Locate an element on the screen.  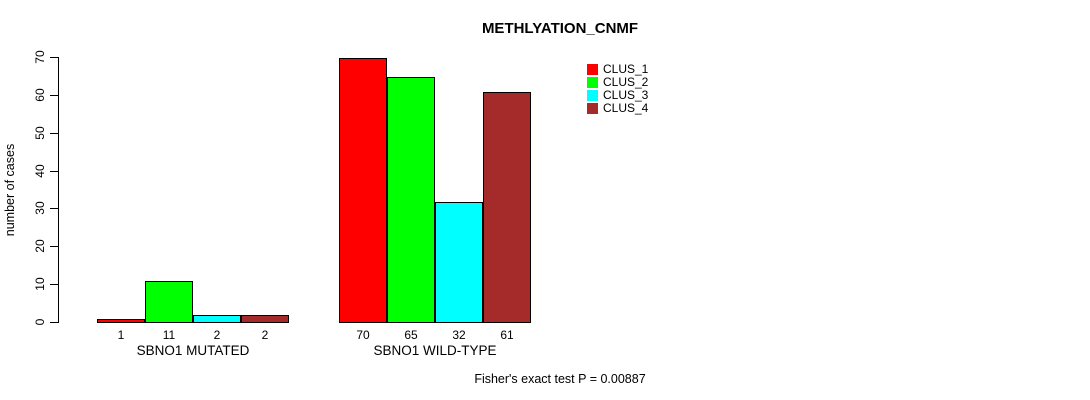
bar-clus1-wildtype is located at coordinates (363, 190).